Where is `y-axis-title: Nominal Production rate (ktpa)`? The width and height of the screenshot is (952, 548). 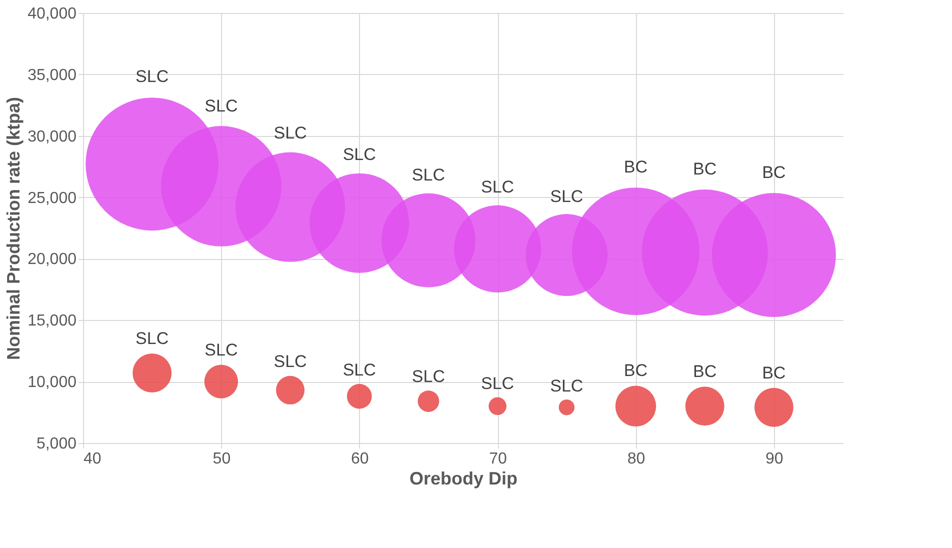
y-axis-title: Nominal Production rate (ktpa) is located at coordinates (14, 228).